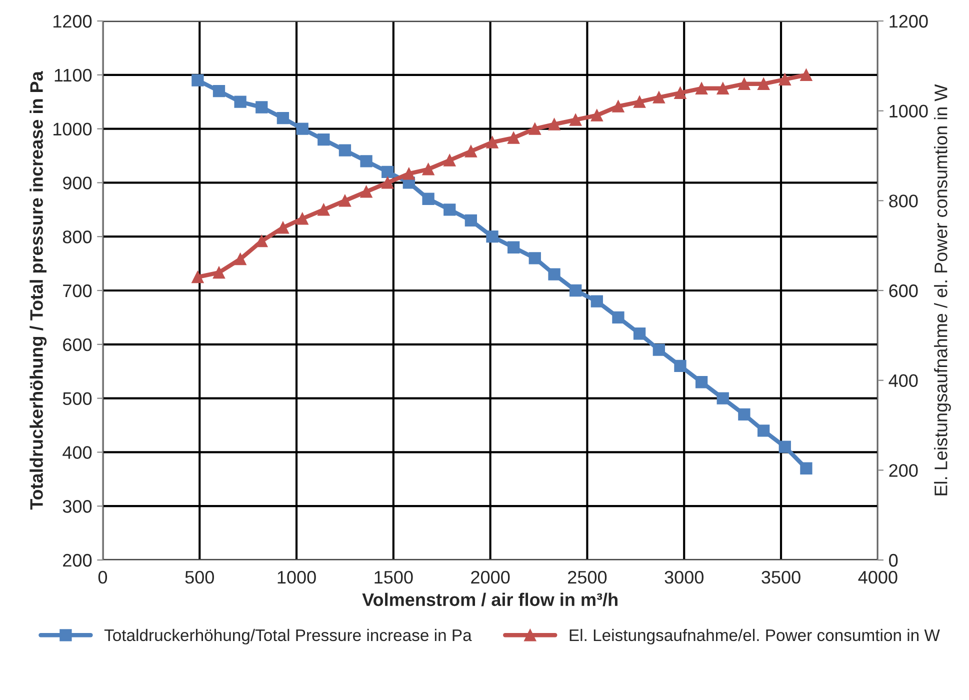 This screenshot has height=700, width=969. I want to click on y-tick-label: 200, so click(77, 560).